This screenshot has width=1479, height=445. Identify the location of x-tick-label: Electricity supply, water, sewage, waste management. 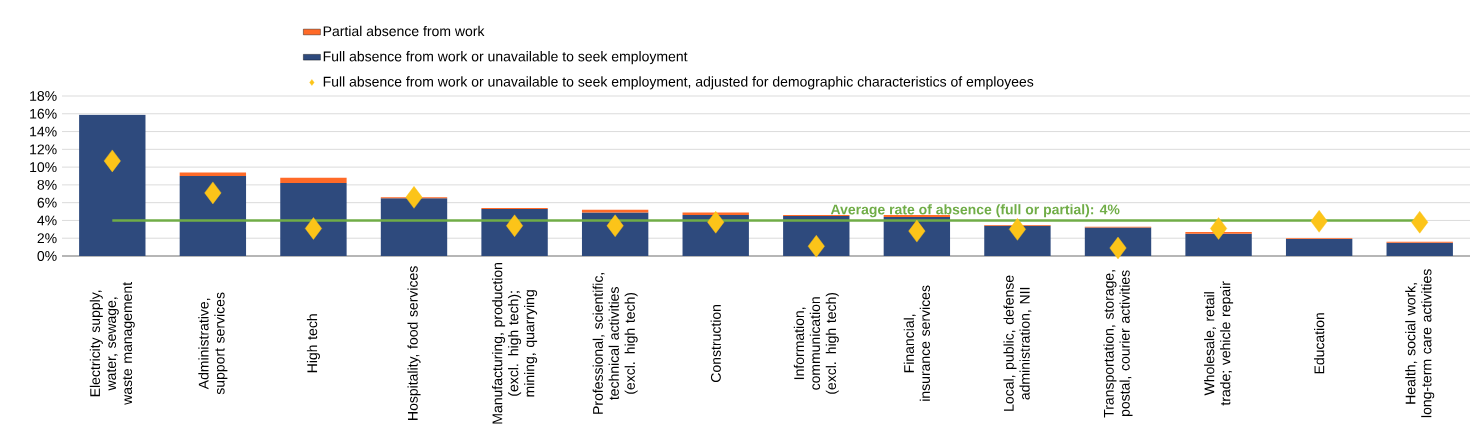
(112, 343).